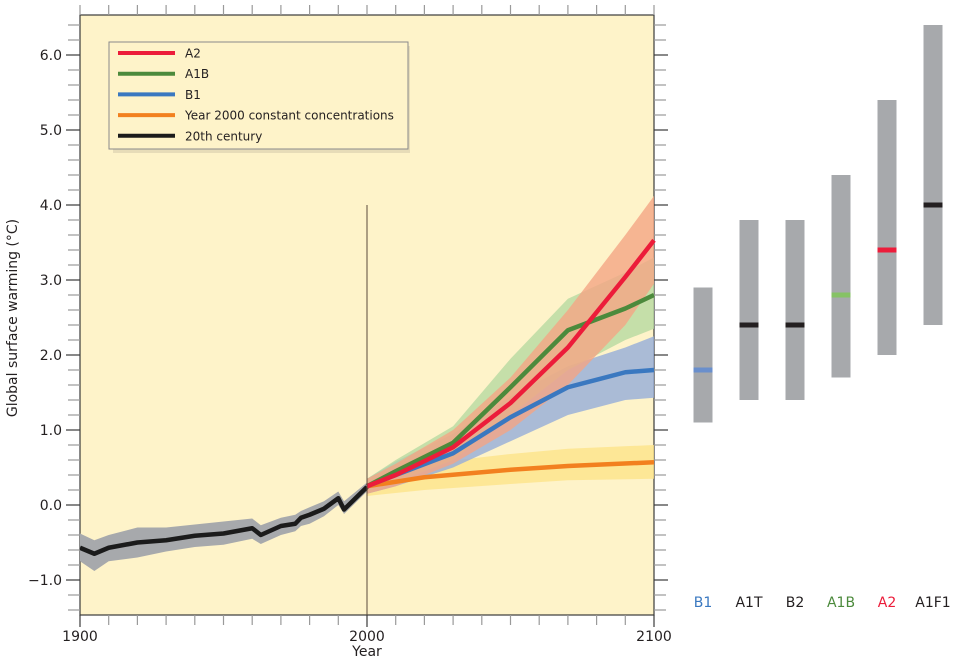 This screenshot has height=659, width=962. What do you see at coordinates (223, 136) in the screenshot?
I see `legend-label: 20th century` at bounding box center [223, 136].